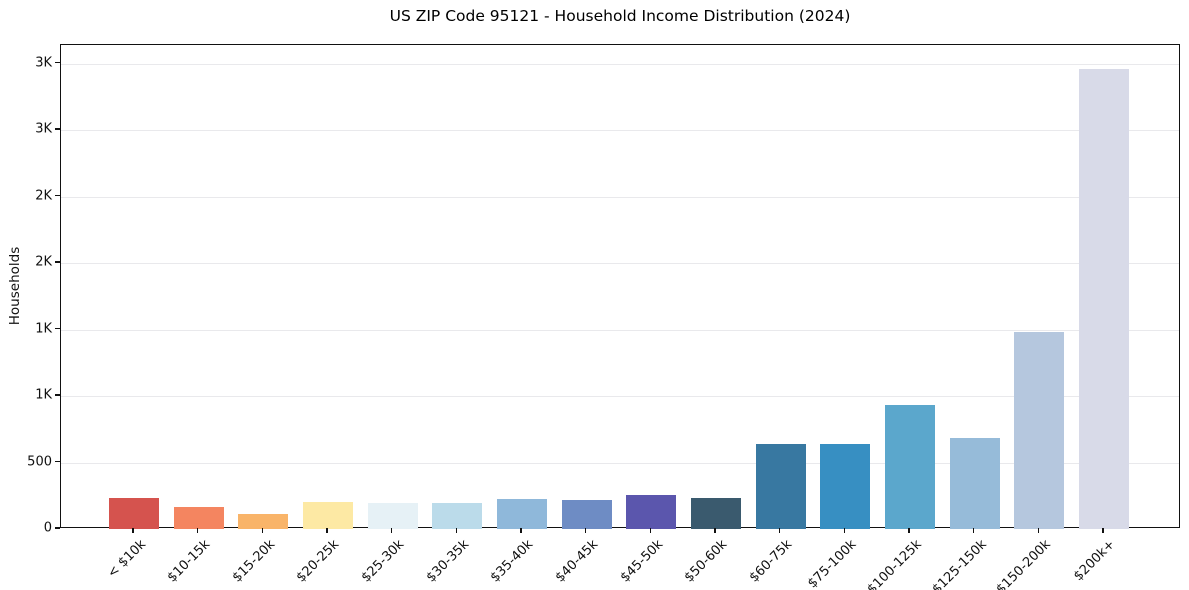  Describe the element at coordinates (126, 559) in the screenshot. I see `x-tick-label: < $10k` at that location.